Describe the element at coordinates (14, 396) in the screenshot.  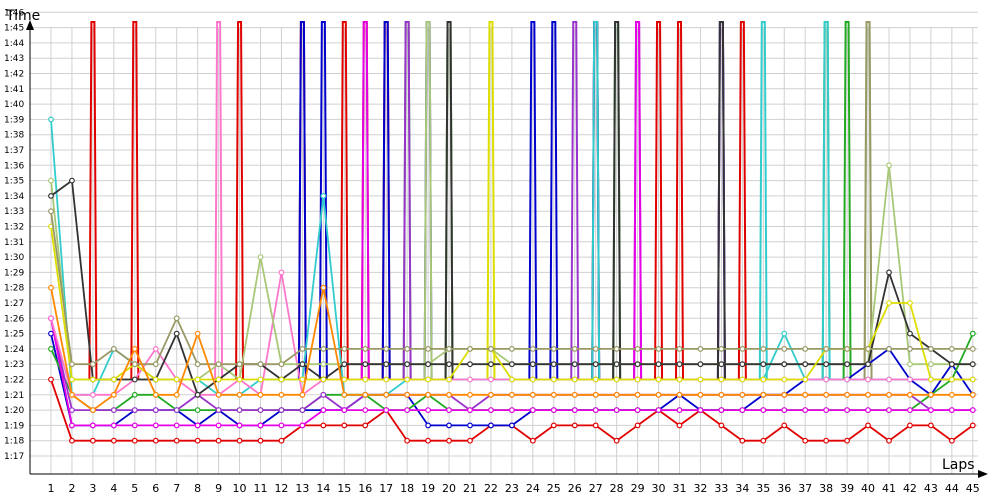
I see `y-tick-label: 1:21` at that location.